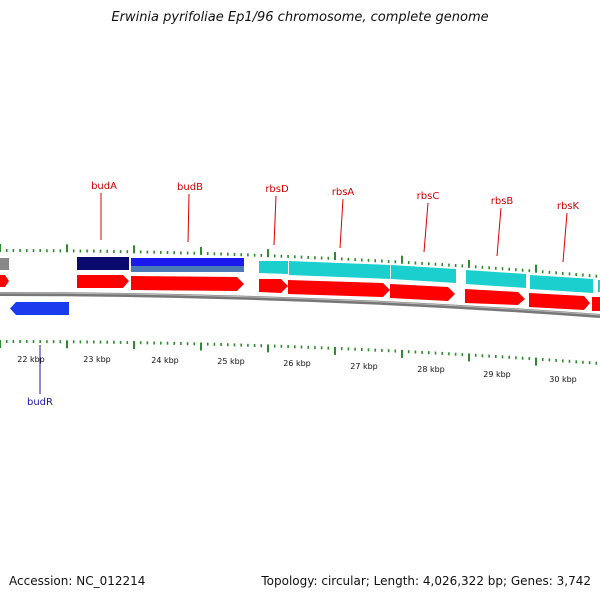  What do you see at coordinates (339, 270) in the screenshot?
I see `gene-bar-rbsA` at bounding box center [339, 270].